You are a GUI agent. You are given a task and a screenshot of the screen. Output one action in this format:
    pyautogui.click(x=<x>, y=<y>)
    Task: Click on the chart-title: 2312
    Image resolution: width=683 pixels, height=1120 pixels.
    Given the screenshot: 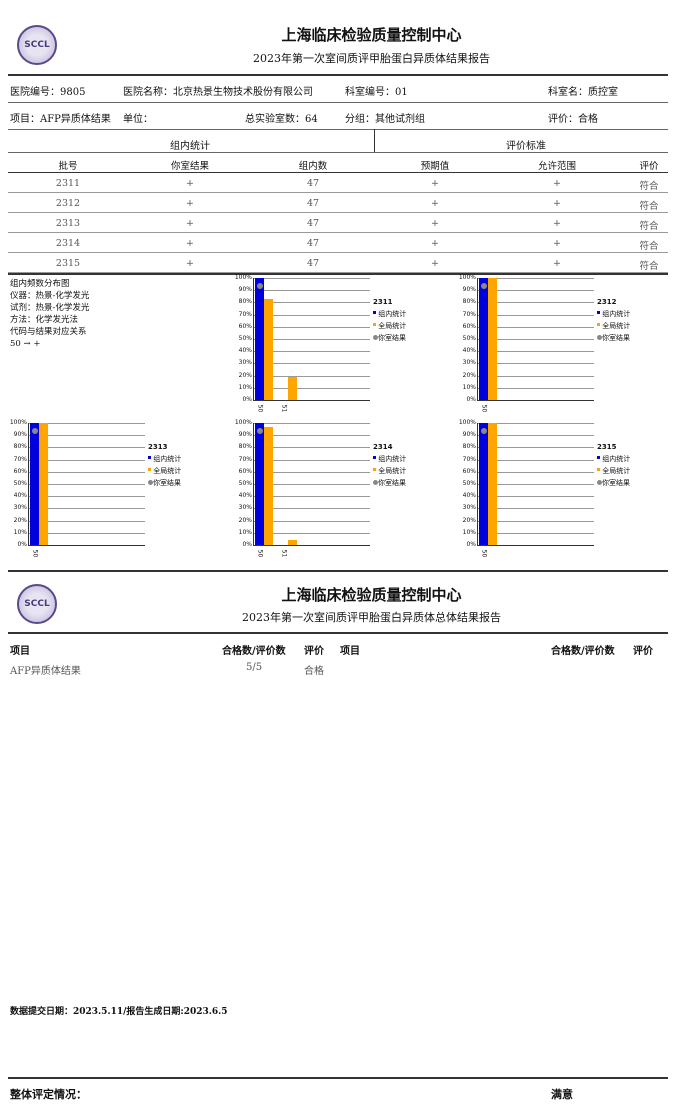 What is the action you would take?
    pyautogui.click(x=607, y=302)
    